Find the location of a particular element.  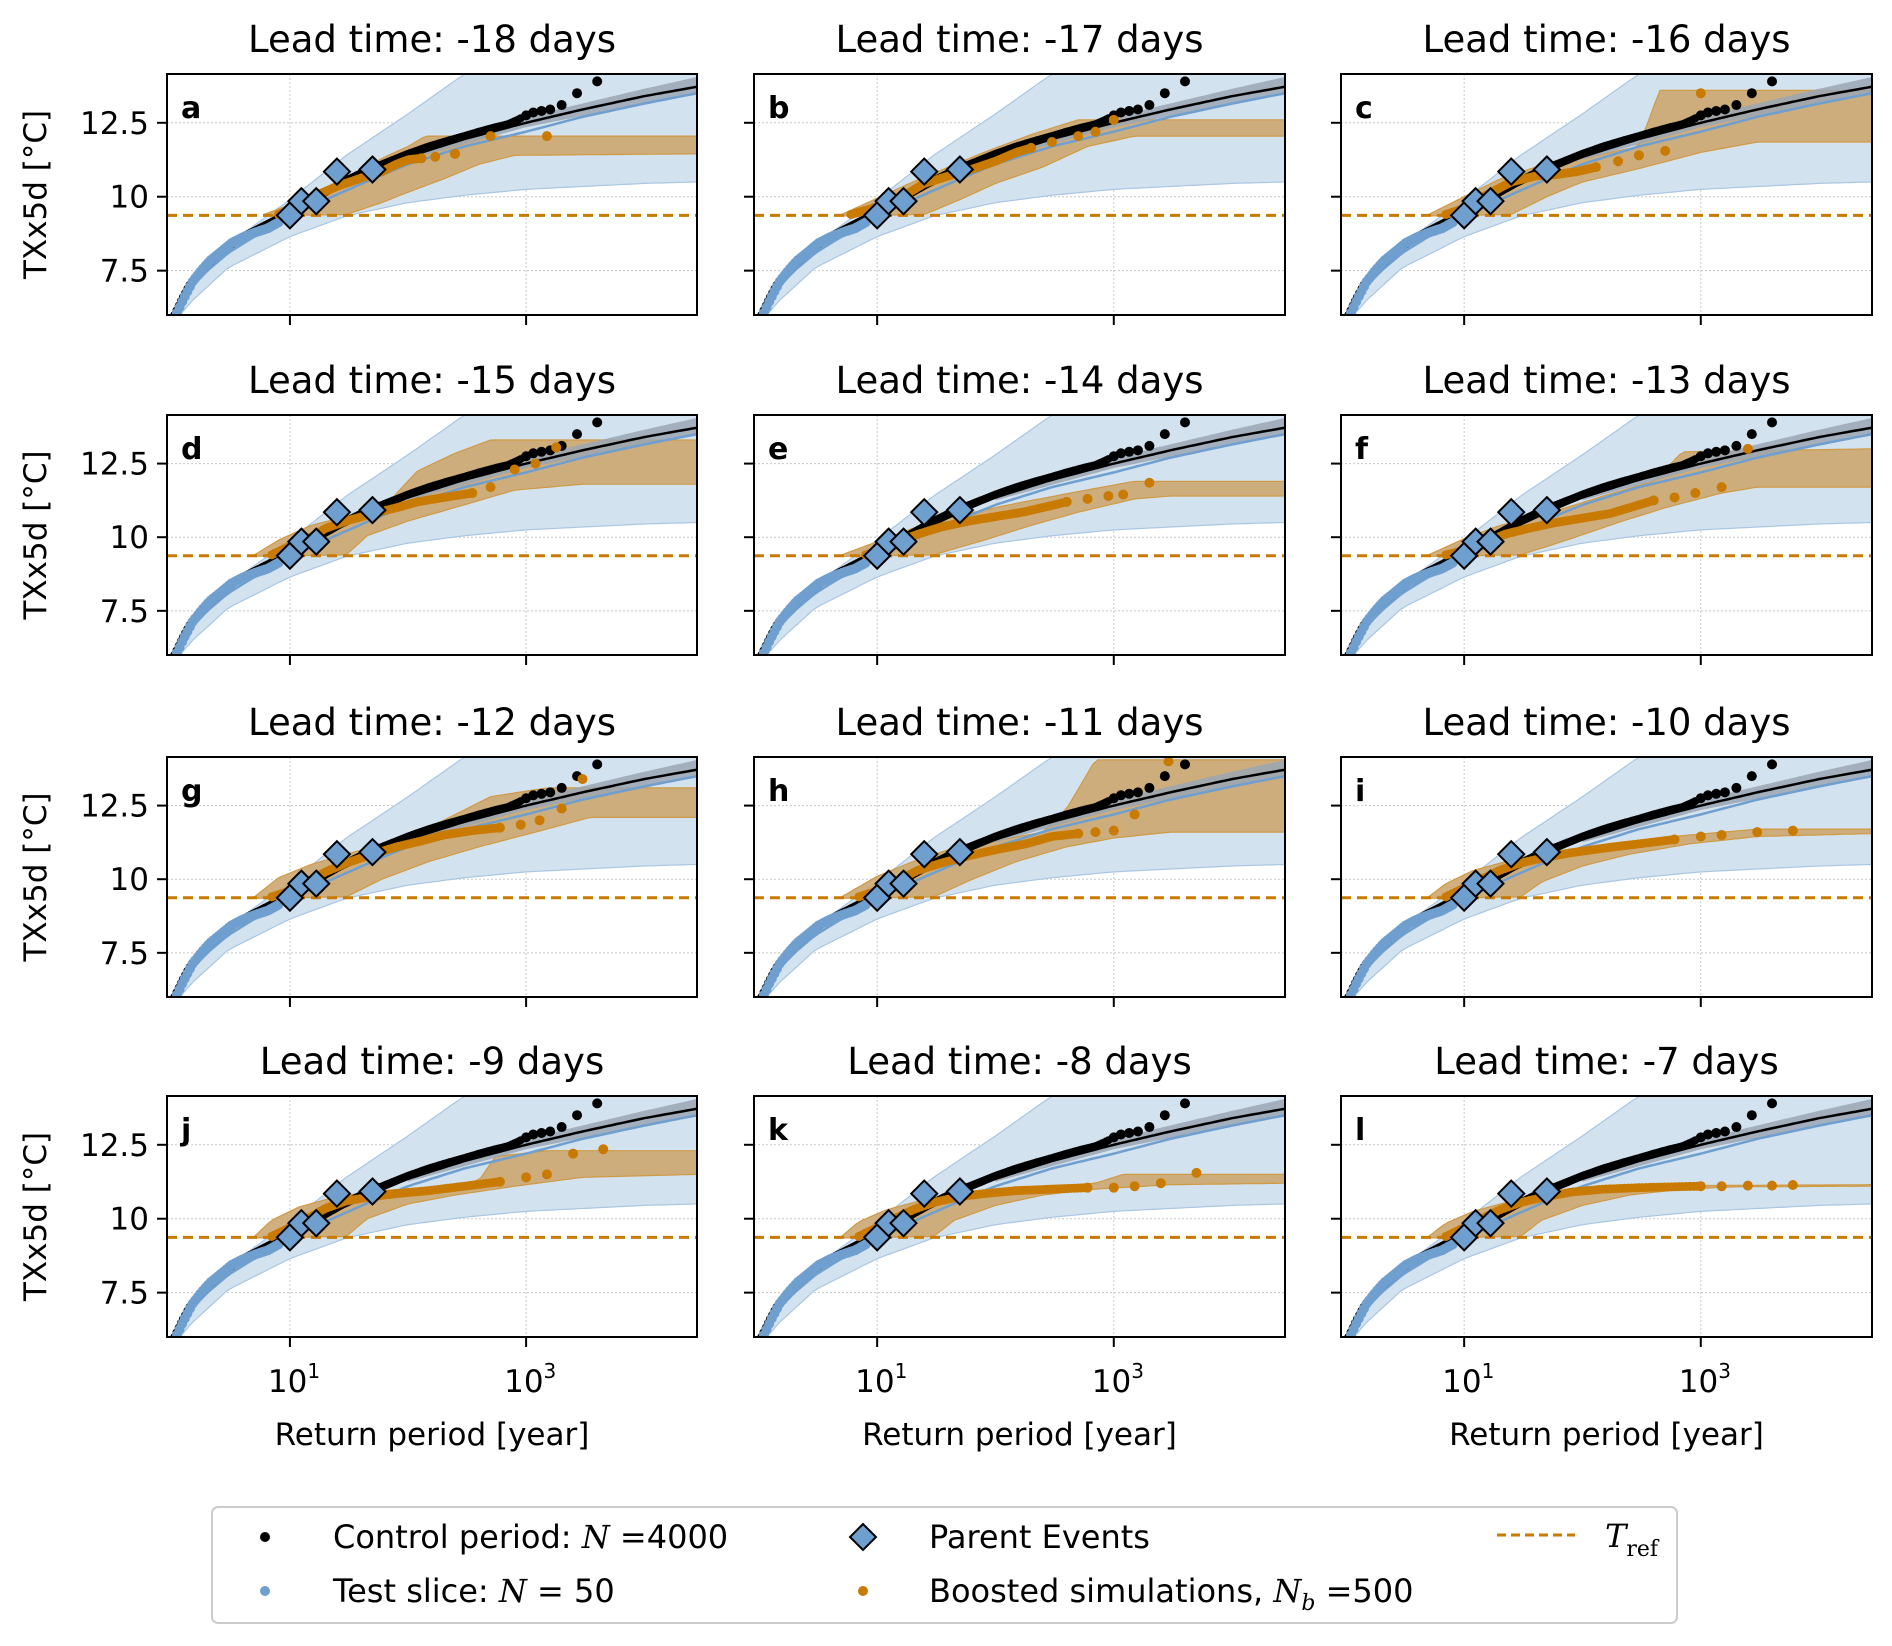

panel-letter: g is located at coordinates (191, 791).